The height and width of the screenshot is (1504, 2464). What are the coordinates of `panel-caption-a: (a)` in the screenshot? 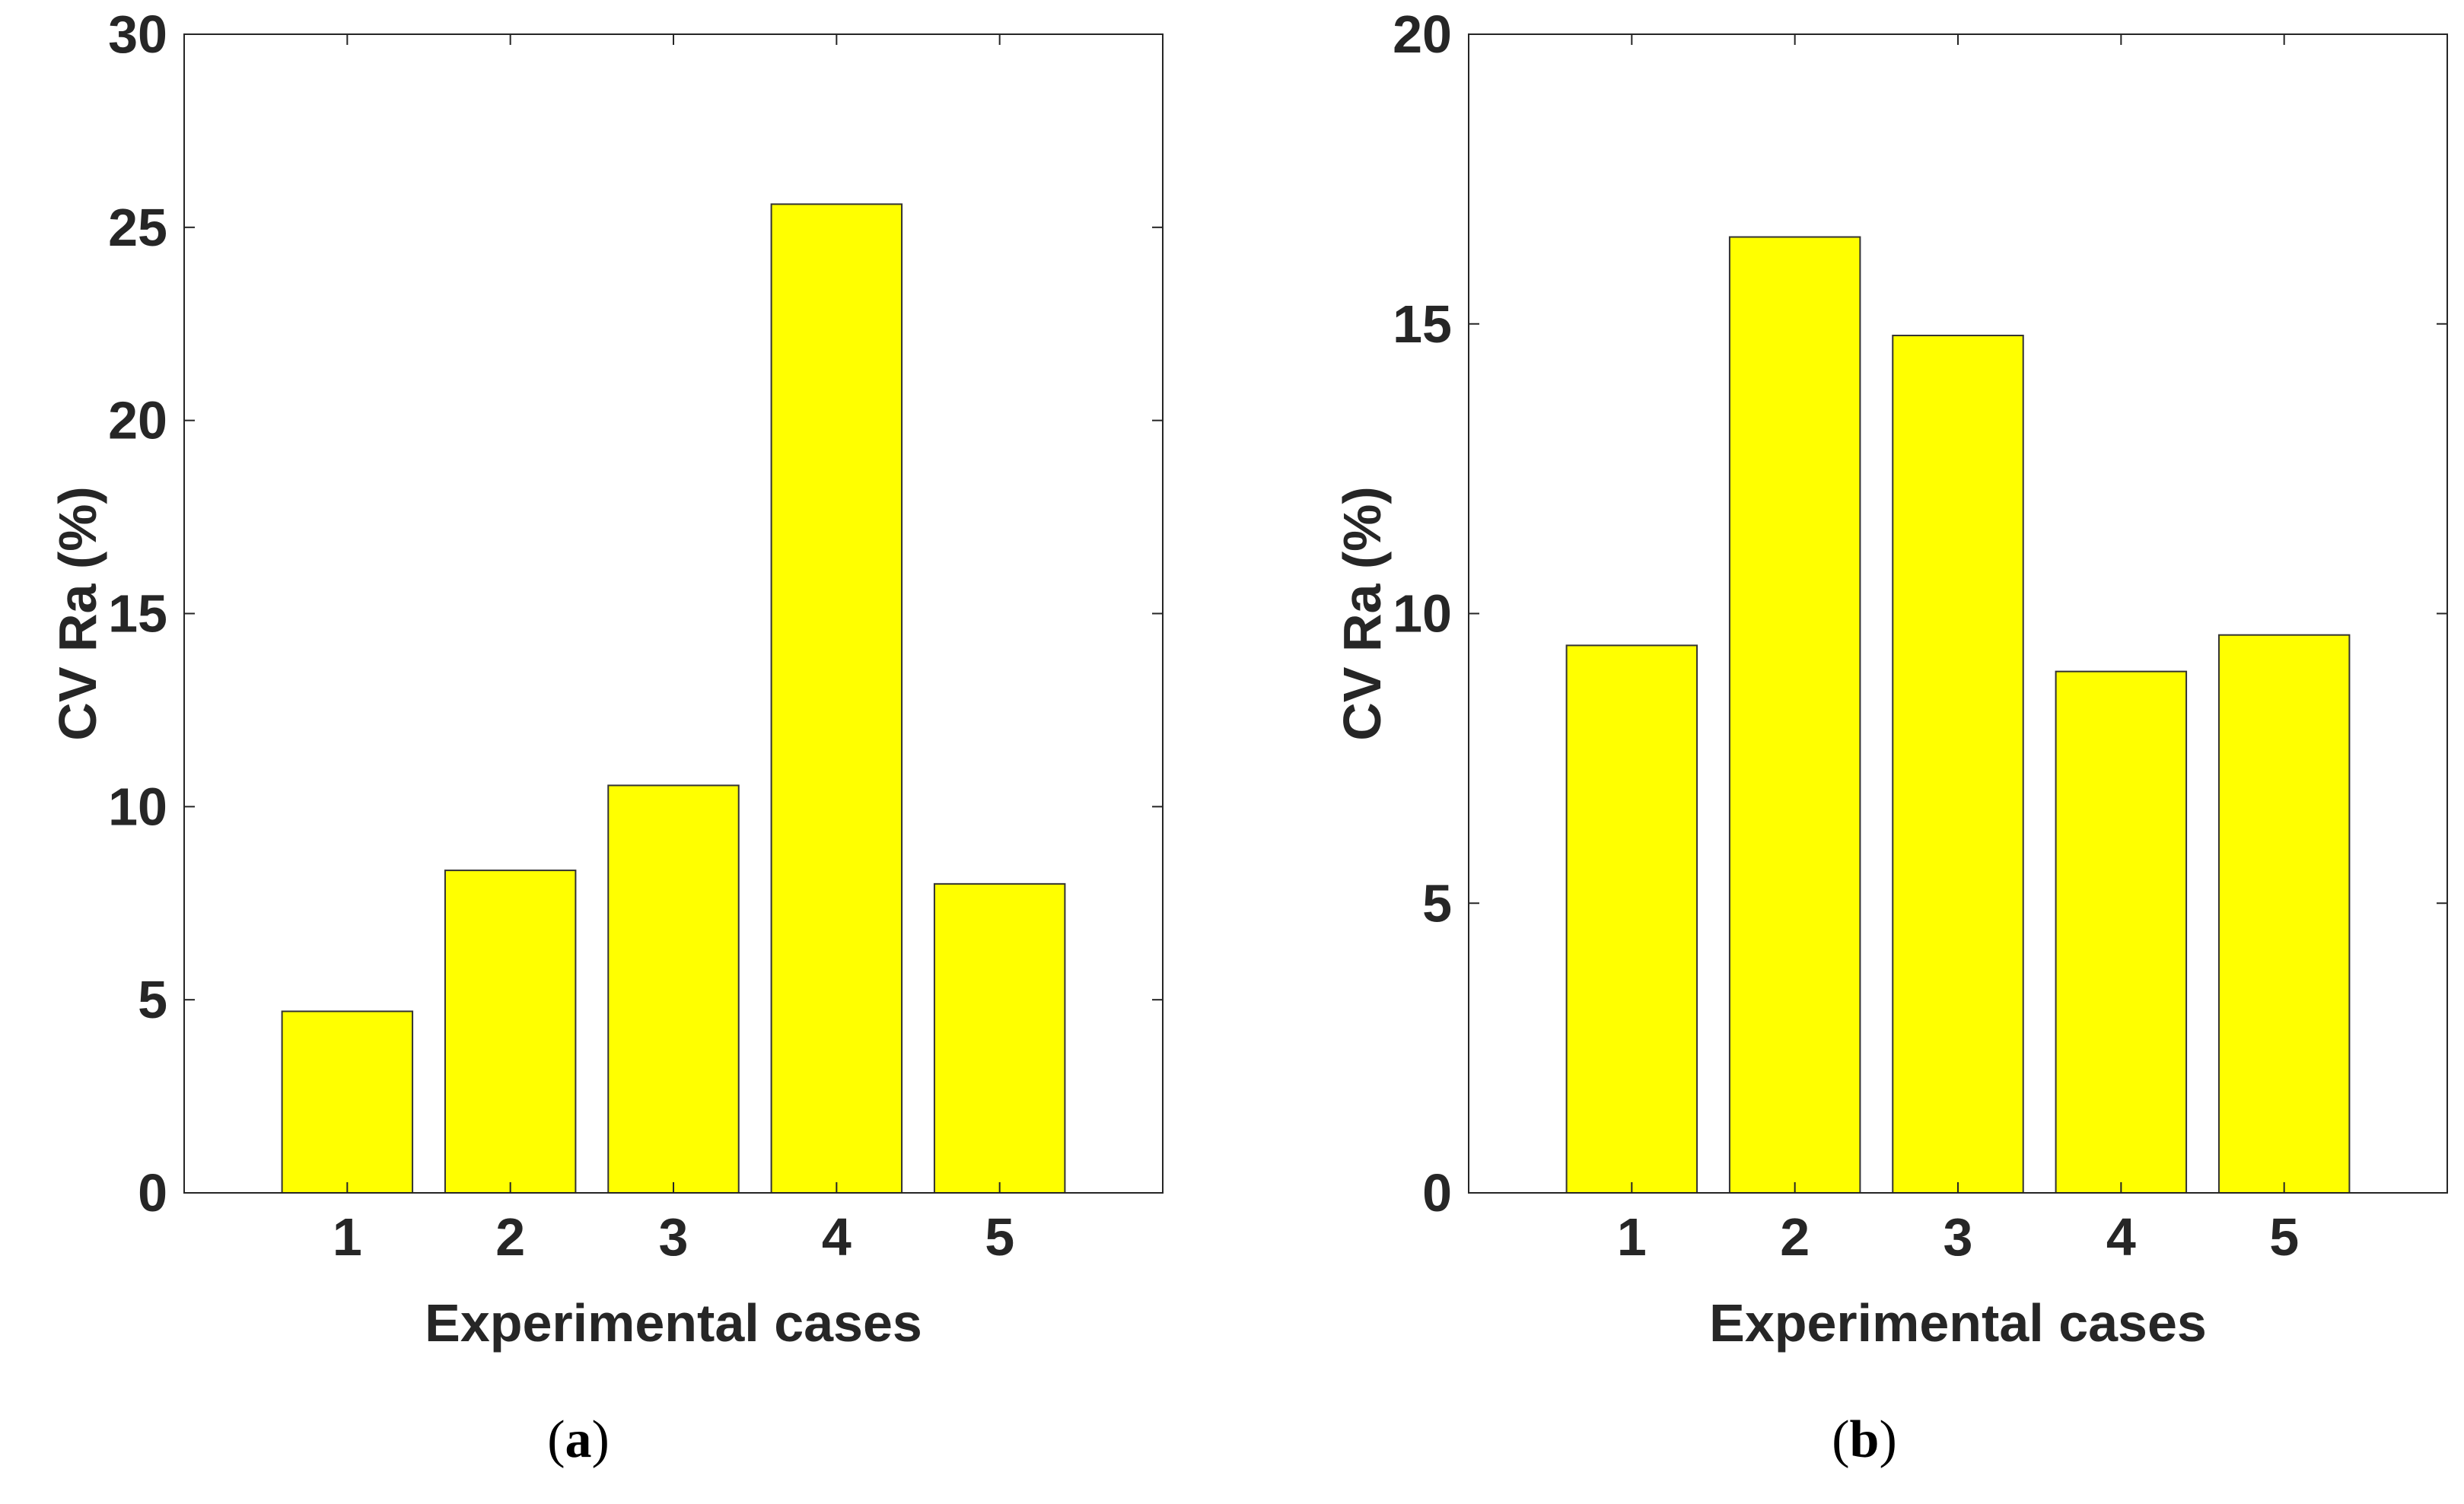 It's located at (578, 1439).